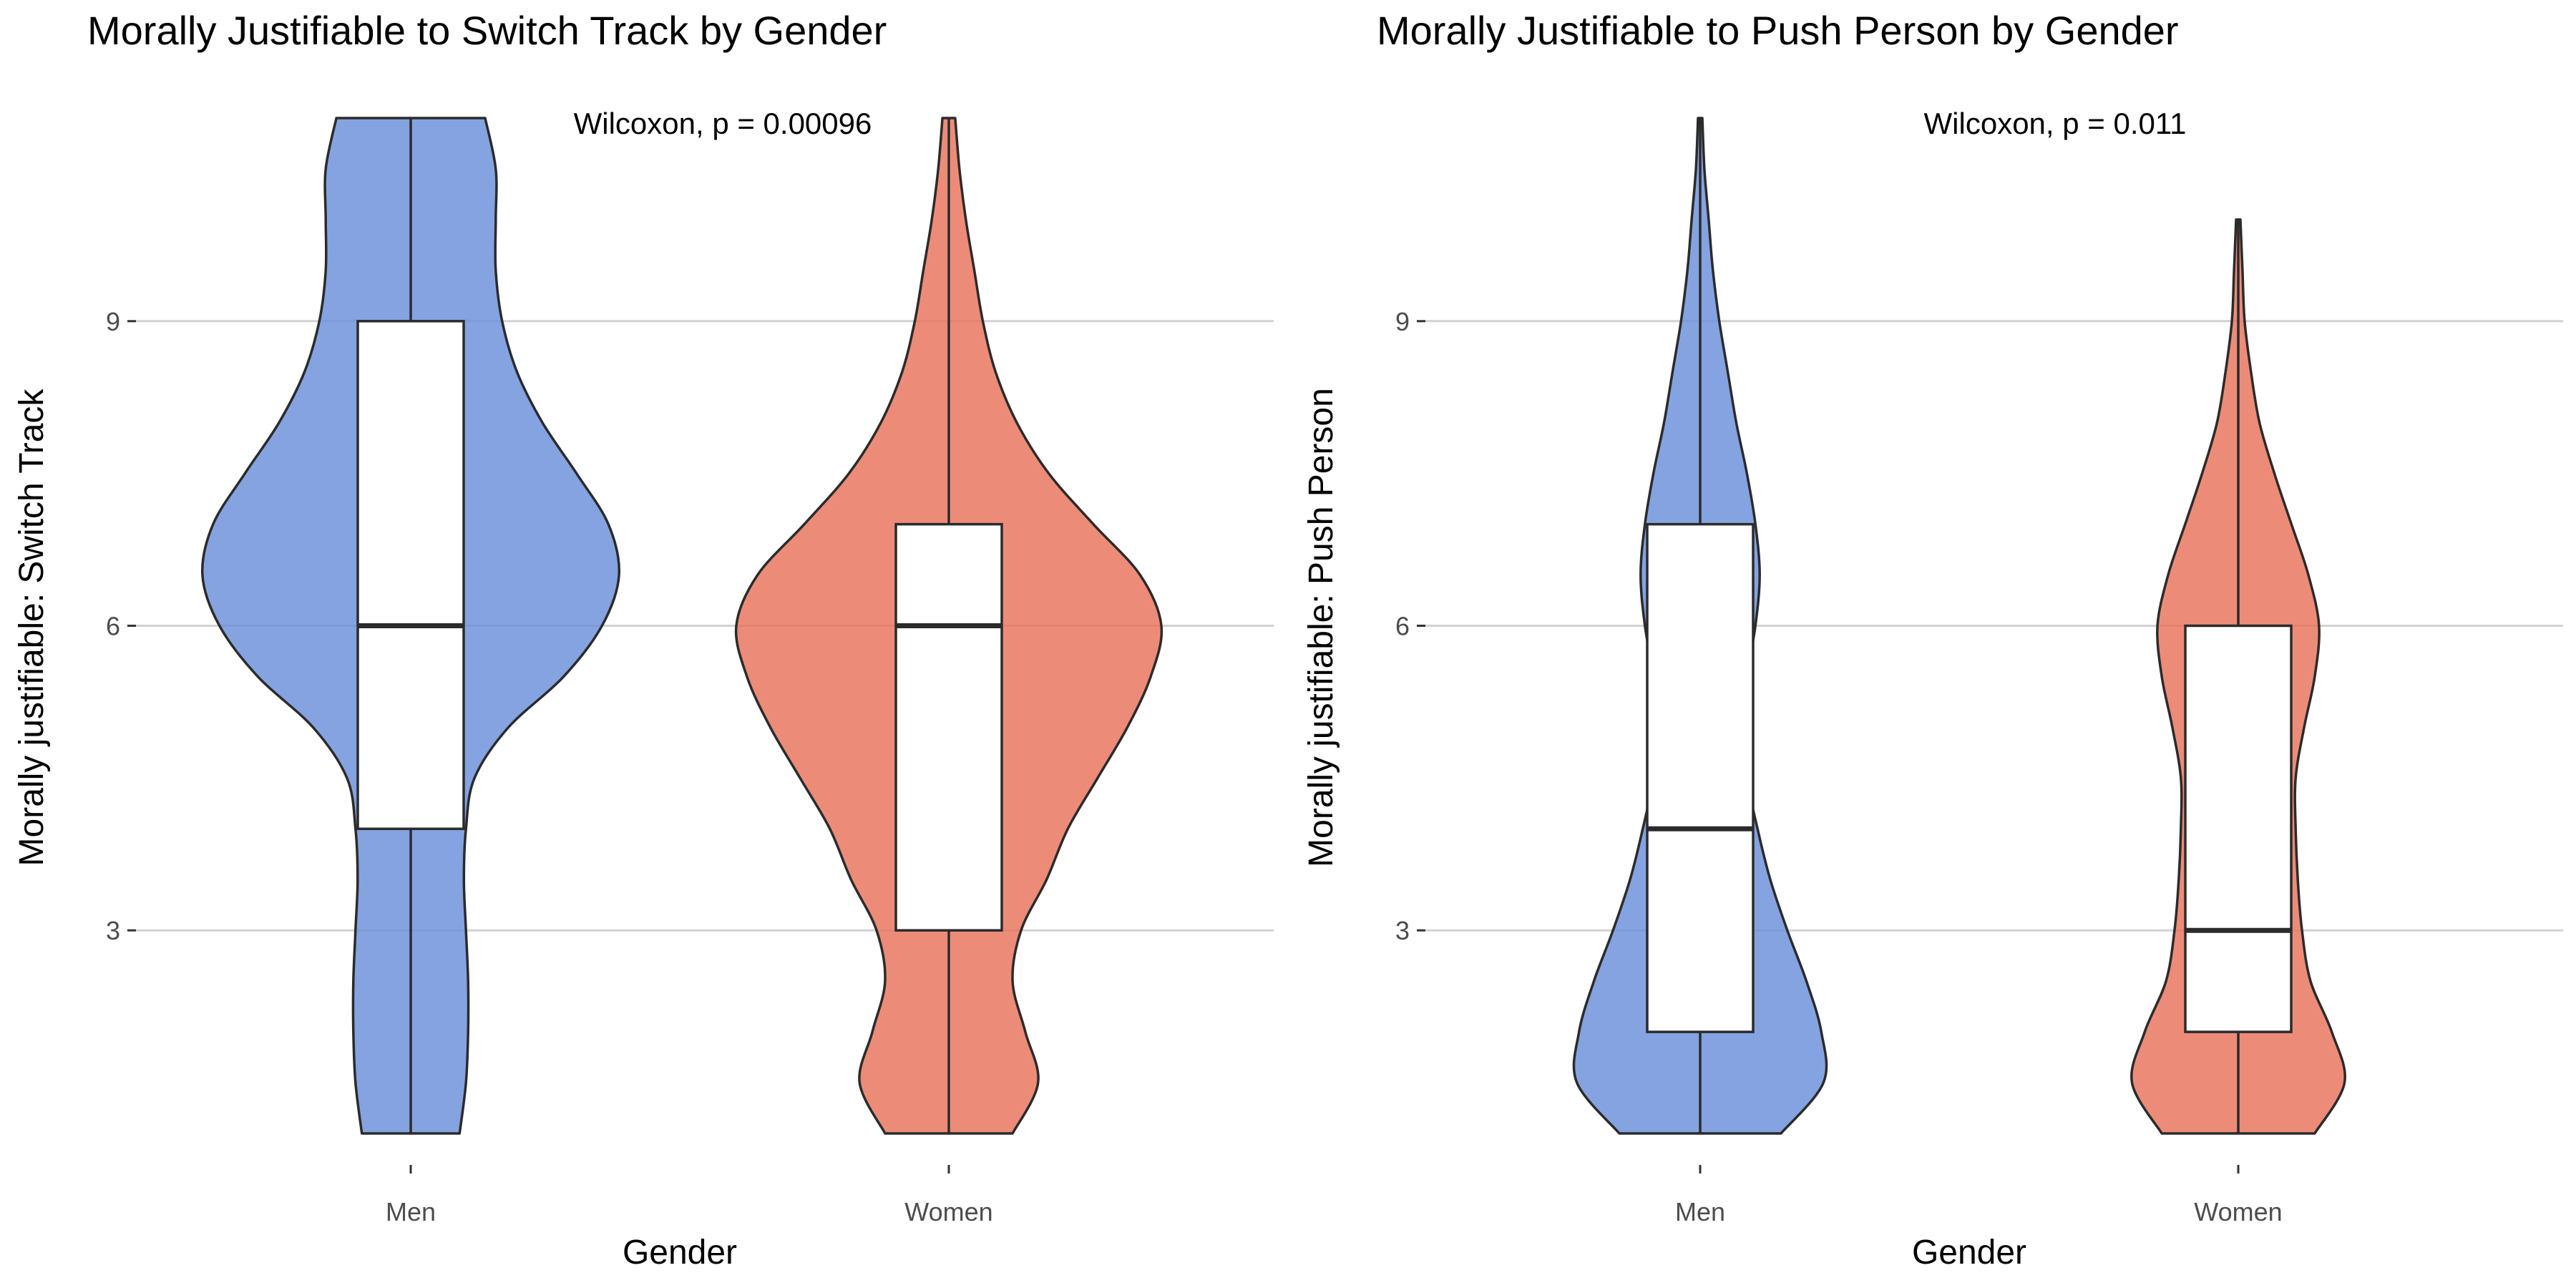  I want to click on y-axis-title: Morally justifiable: Switch Track, so click(32, 628).